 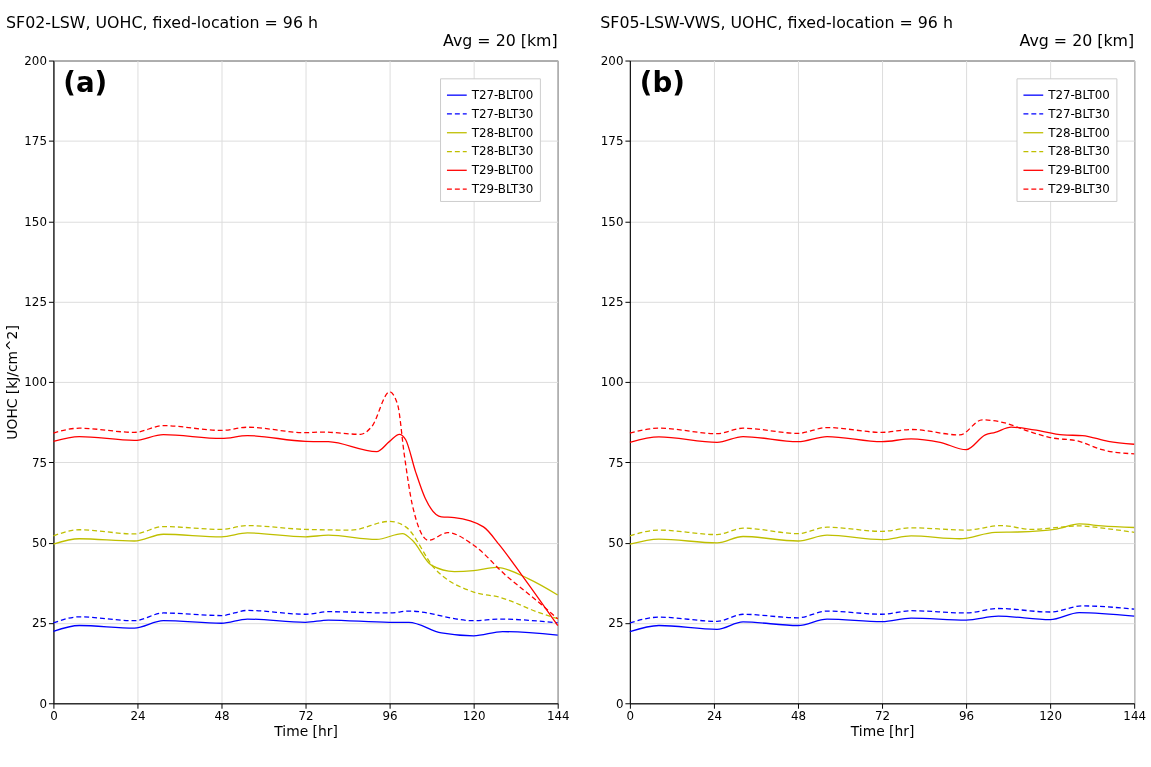 I want to click on chart-title: SF02-LSW, UOHC, fixed-location = 96 h, so click(x=162, y=22).